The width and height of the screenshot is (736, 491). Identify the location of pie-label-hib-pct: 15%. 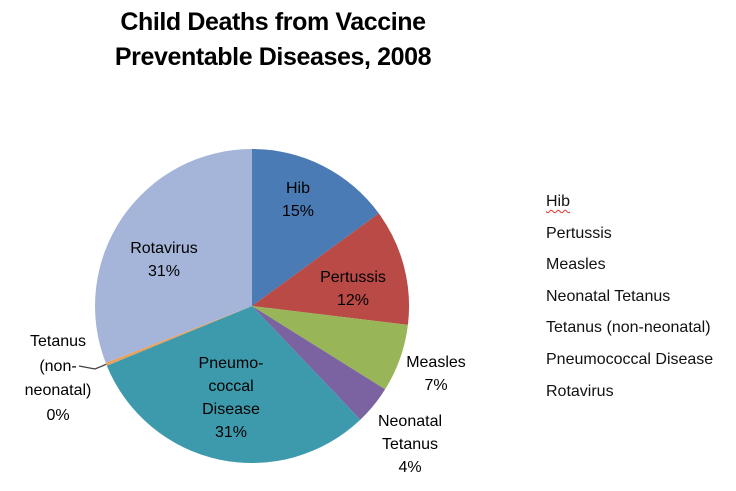
(298, 211).